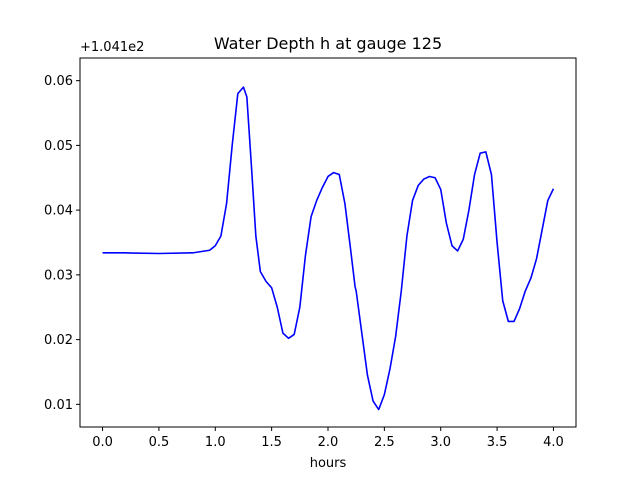 This screenshot has width=640, height=480. What do you see at coordinates (58, 275) in the screenshot?
I see `y-tick-label: 0.03` at bounding box center [58, 275].